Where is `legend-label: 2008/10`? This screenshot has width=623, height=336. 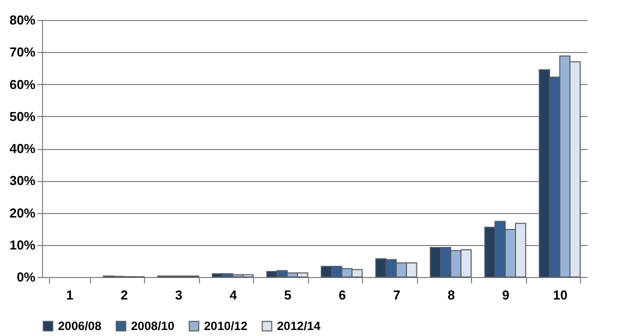
legend-label: 2008/10 is located at coordinates (153, 326).